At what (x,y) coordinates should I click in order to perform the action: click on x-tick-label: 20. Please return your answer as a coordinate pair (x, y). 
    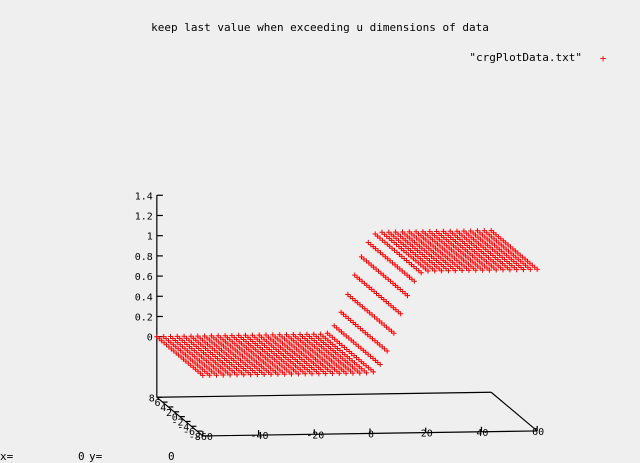
    Looking at the image, I should click on (427, 434).